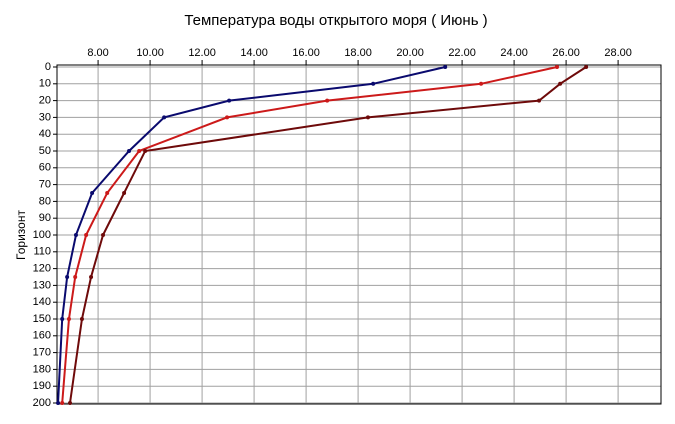 This screenshot has height=424, width=675. Describe the element at coordinates (514, 53) in the screenshot. I see `x-tick-label: 24.00` at that location.